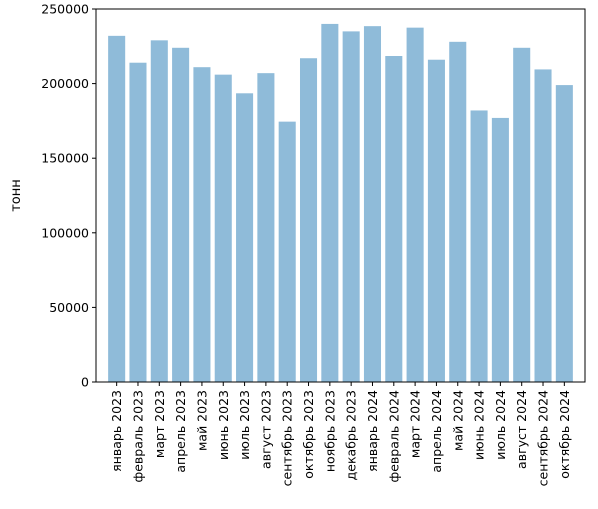 The image size is (598, 509). I want to click on x-tick-label-16: апрель 2024, so click(436, 431).